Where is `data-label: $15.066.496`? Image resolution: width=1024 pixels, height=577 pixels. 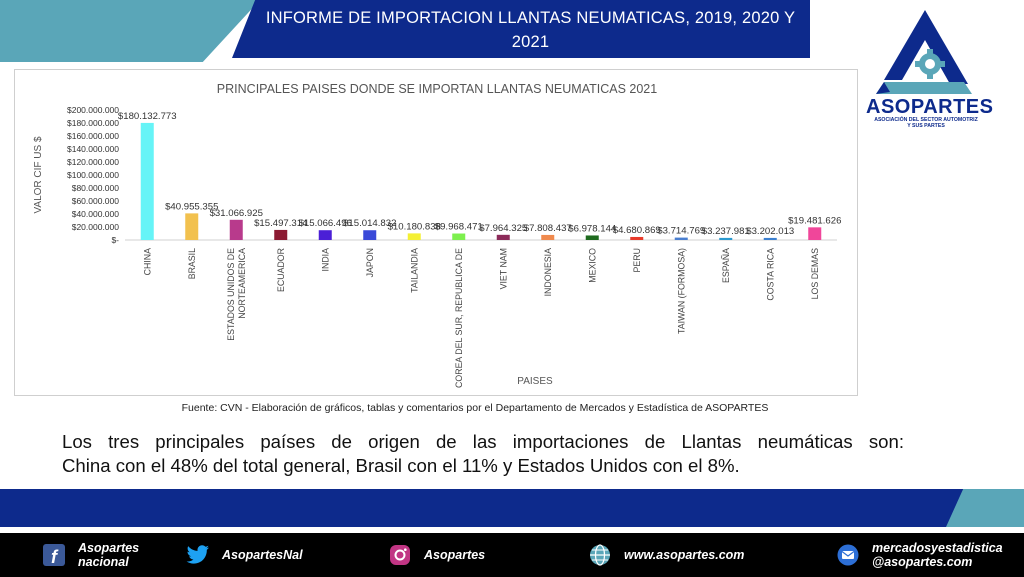
data-label: $15.066.496 is located at coordinates (325, 223).